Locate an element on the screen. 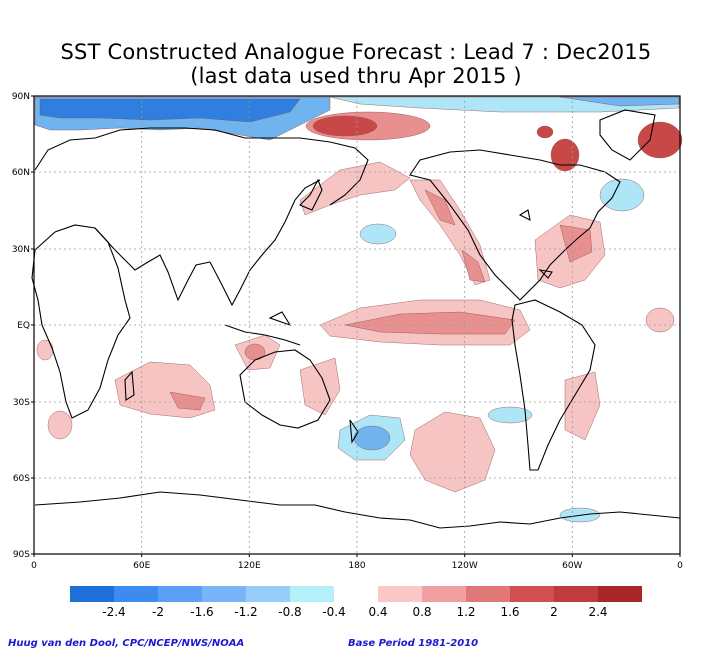 This screenshot has width=712, height=650. lat-tick-label: 30N is located at coordinates (21, 250).